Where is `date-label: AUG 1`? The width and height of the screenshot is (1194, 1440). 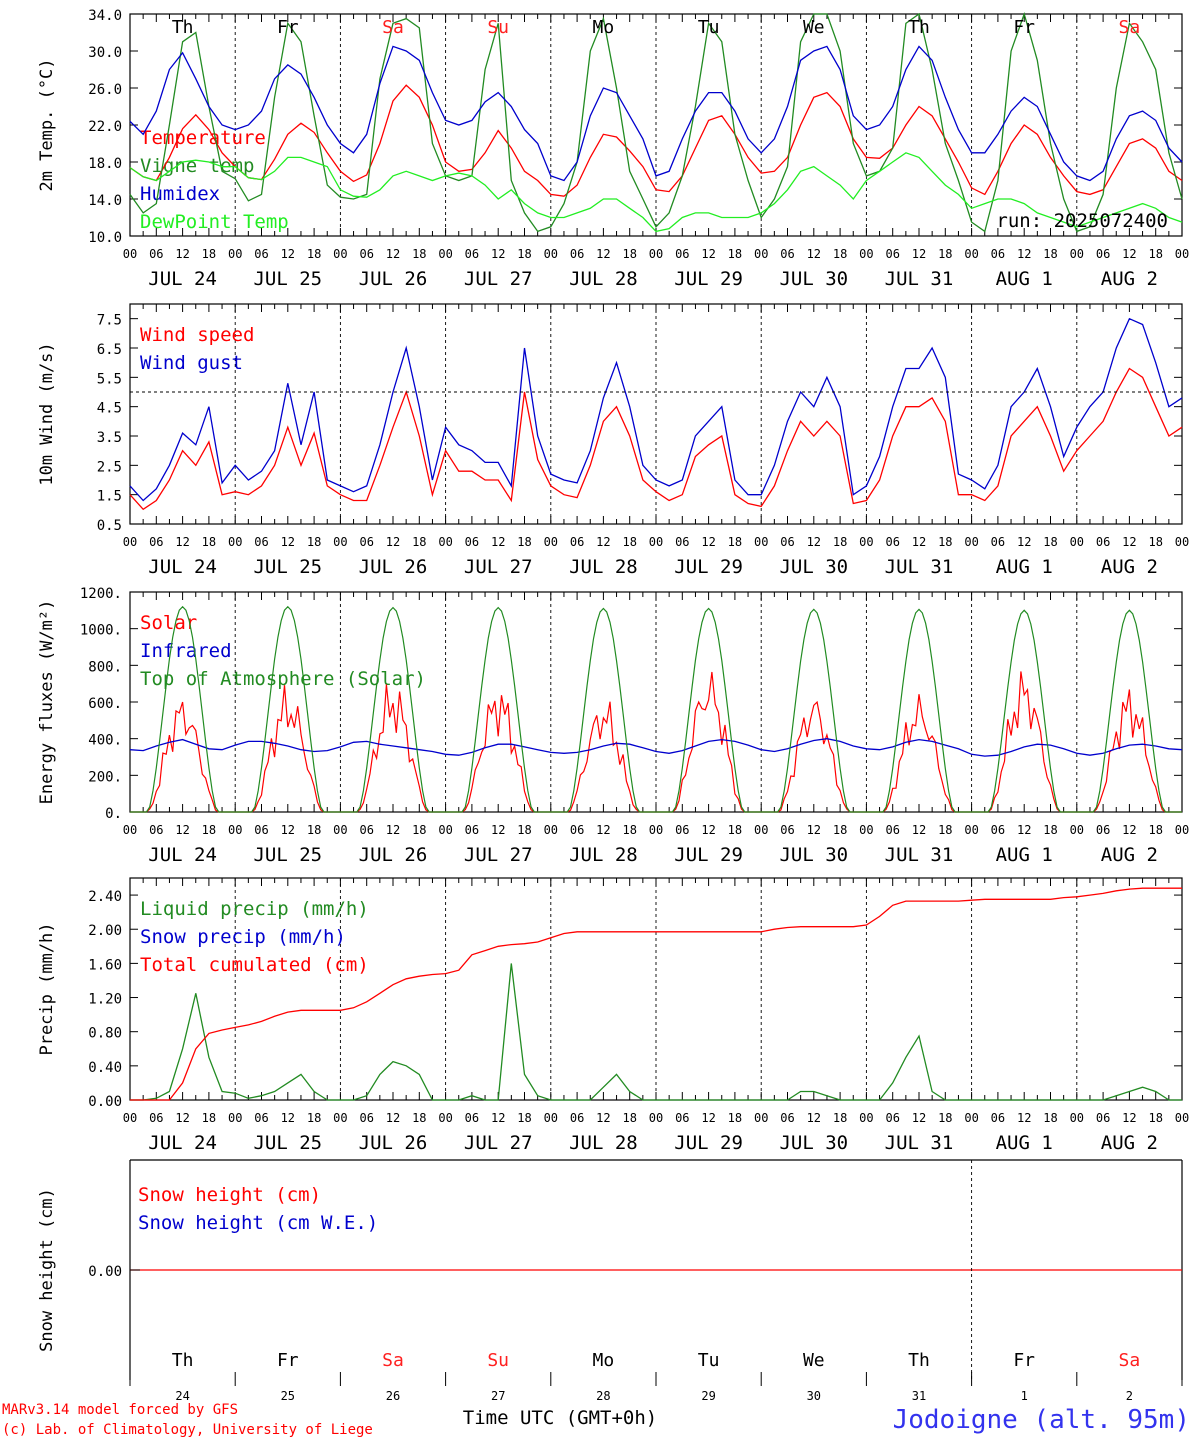
date-label: AUG 1 is located at coordinates (1024, 855).